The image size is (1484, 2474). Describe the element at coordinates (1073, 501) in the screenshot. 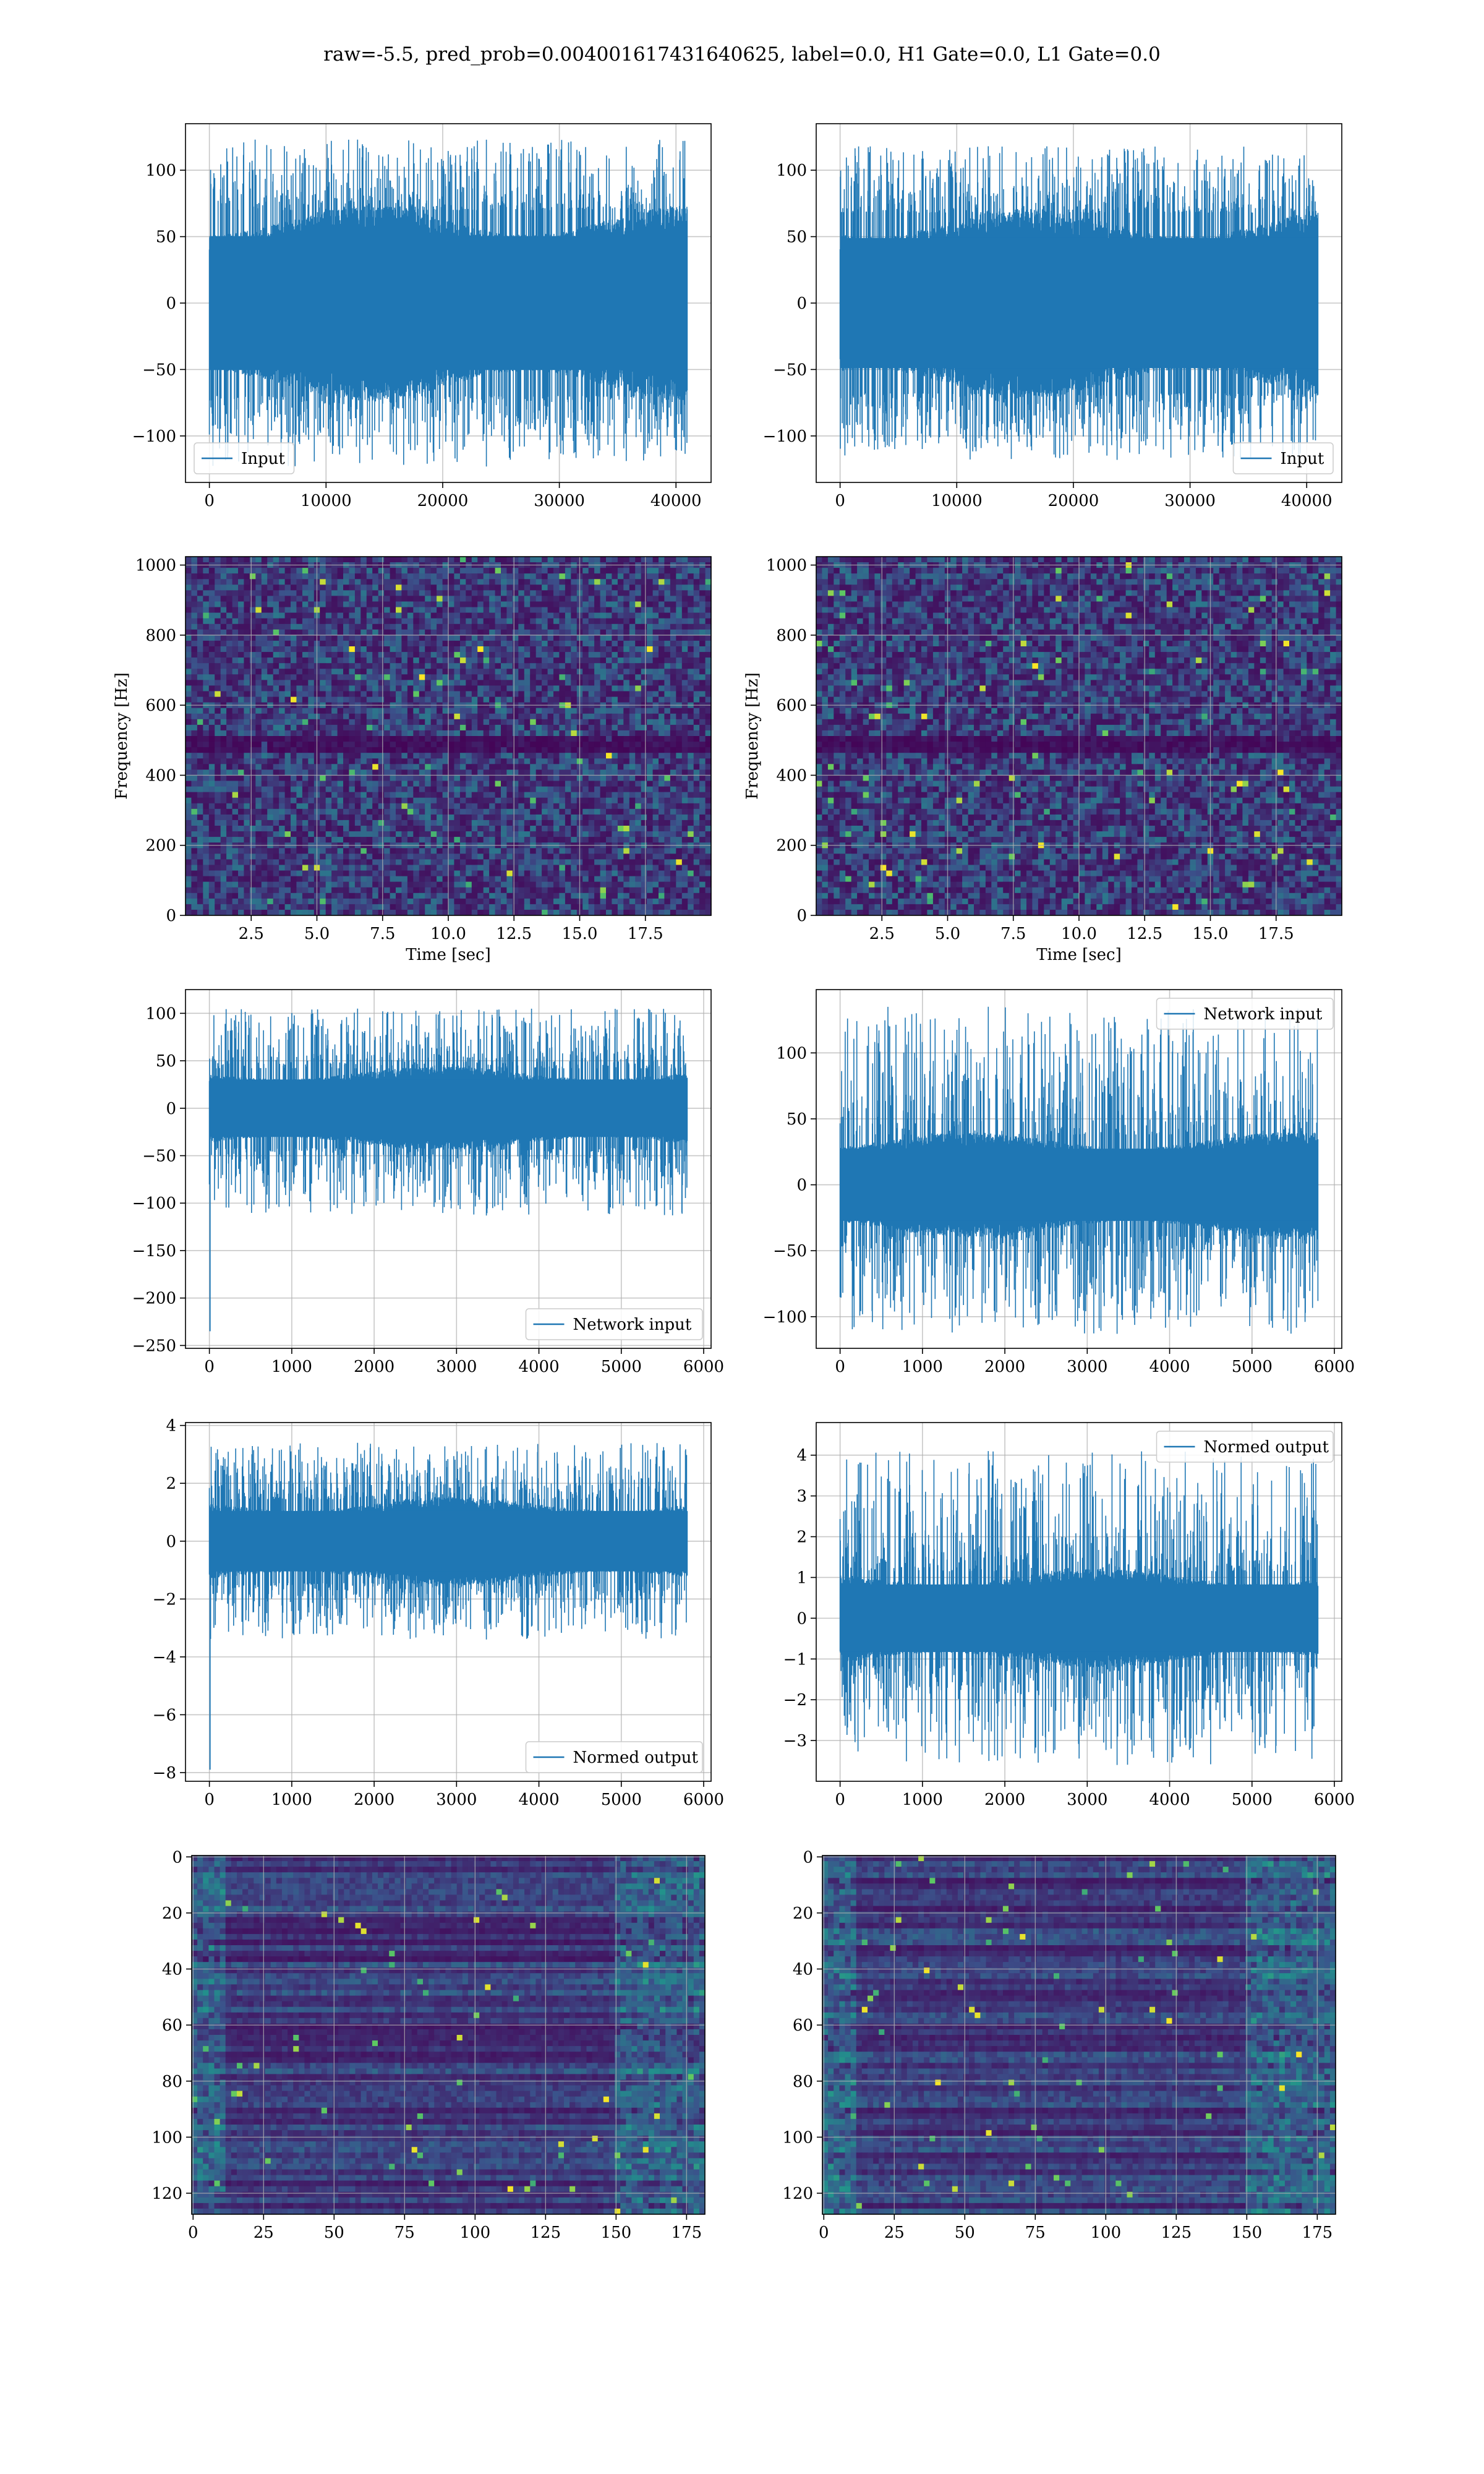

I see `x-tick-label: 20000` at that location.